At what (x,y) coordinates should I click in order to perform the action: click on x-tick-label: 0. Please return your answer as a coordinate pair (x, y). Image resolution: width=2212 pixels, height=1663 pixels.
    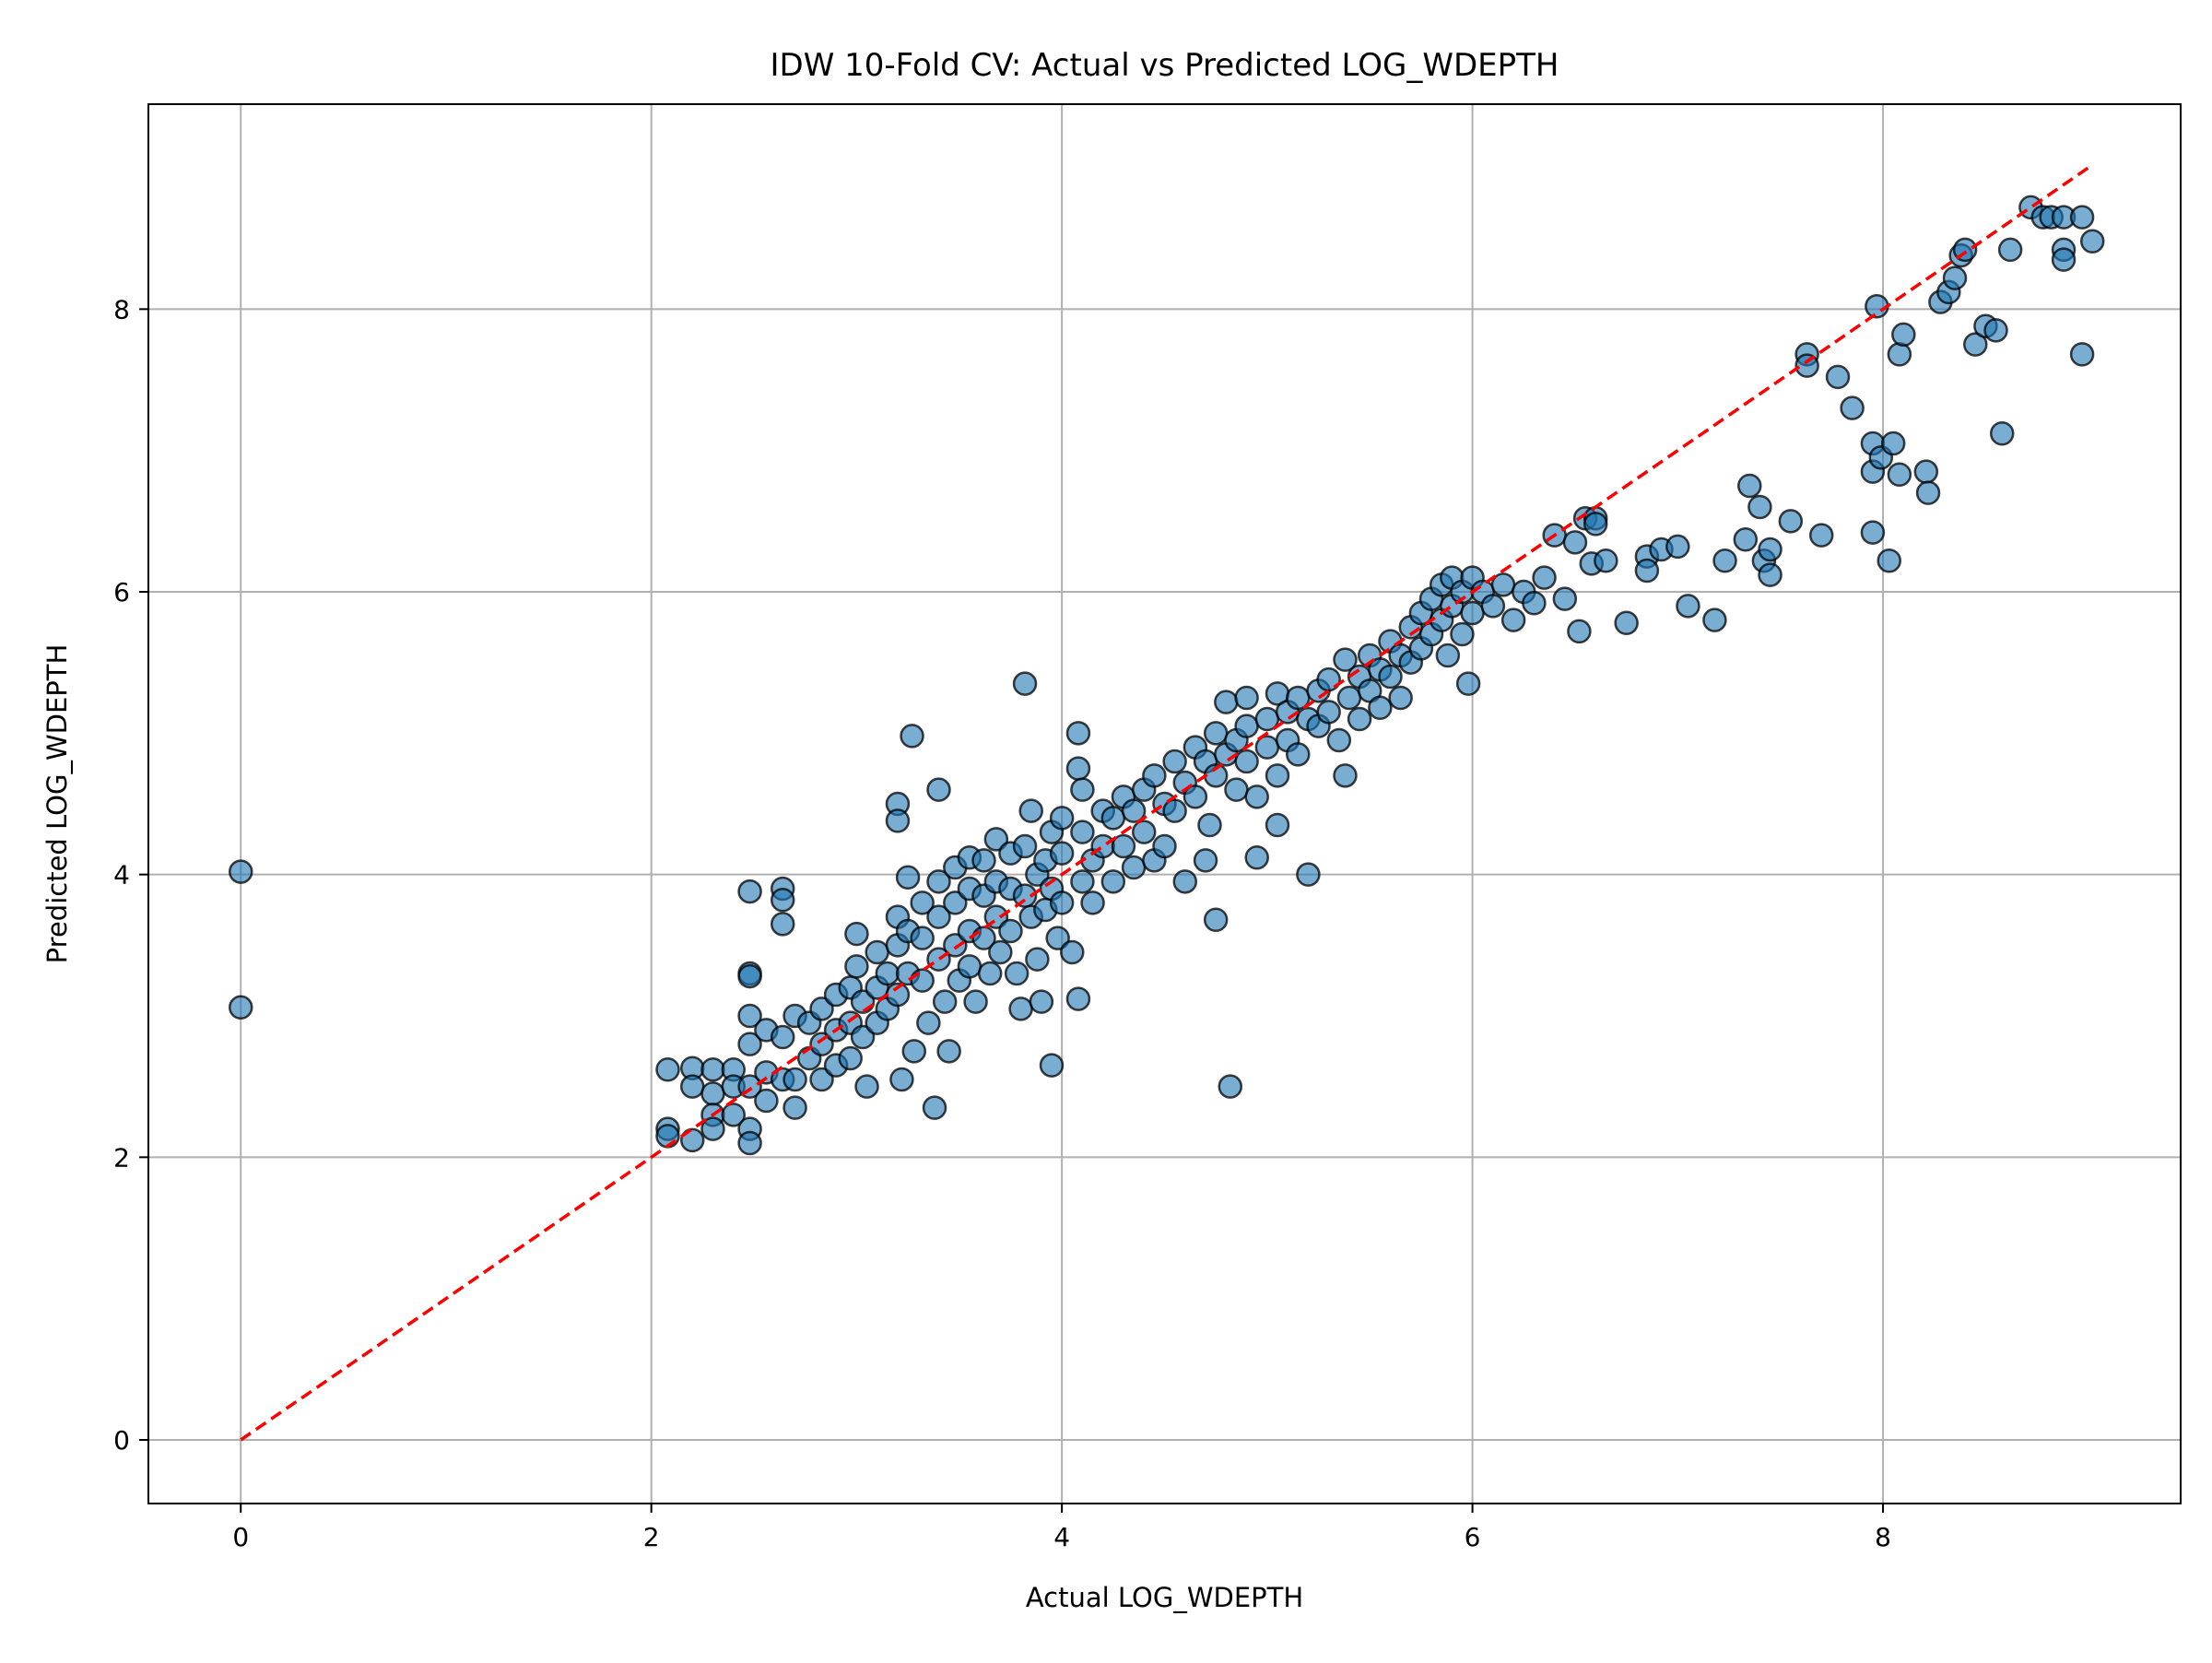
    Looking at the image, I should click on (240, 1537).